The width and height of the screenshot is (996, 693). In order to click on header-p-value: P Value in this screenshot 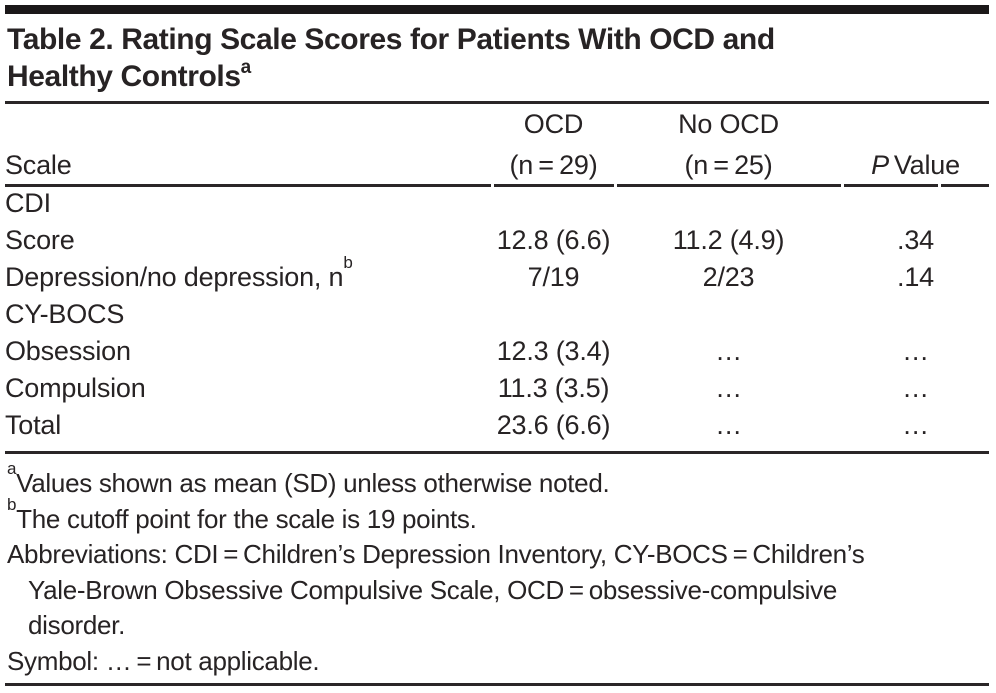, I will do `click(915, 164)`.